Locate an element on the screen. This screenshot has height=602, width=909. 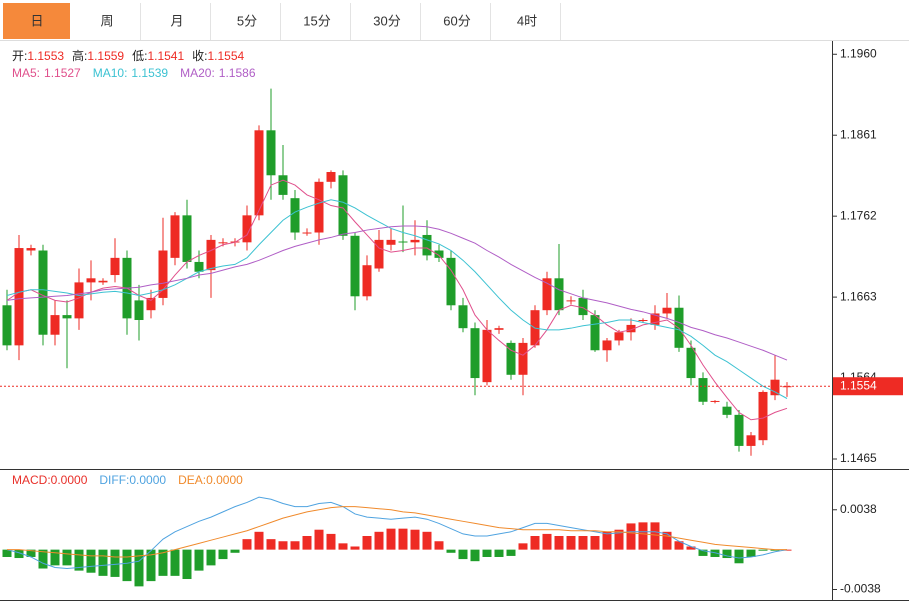
y-tick-label: 1.1960 is located at coordinates (858, 53).